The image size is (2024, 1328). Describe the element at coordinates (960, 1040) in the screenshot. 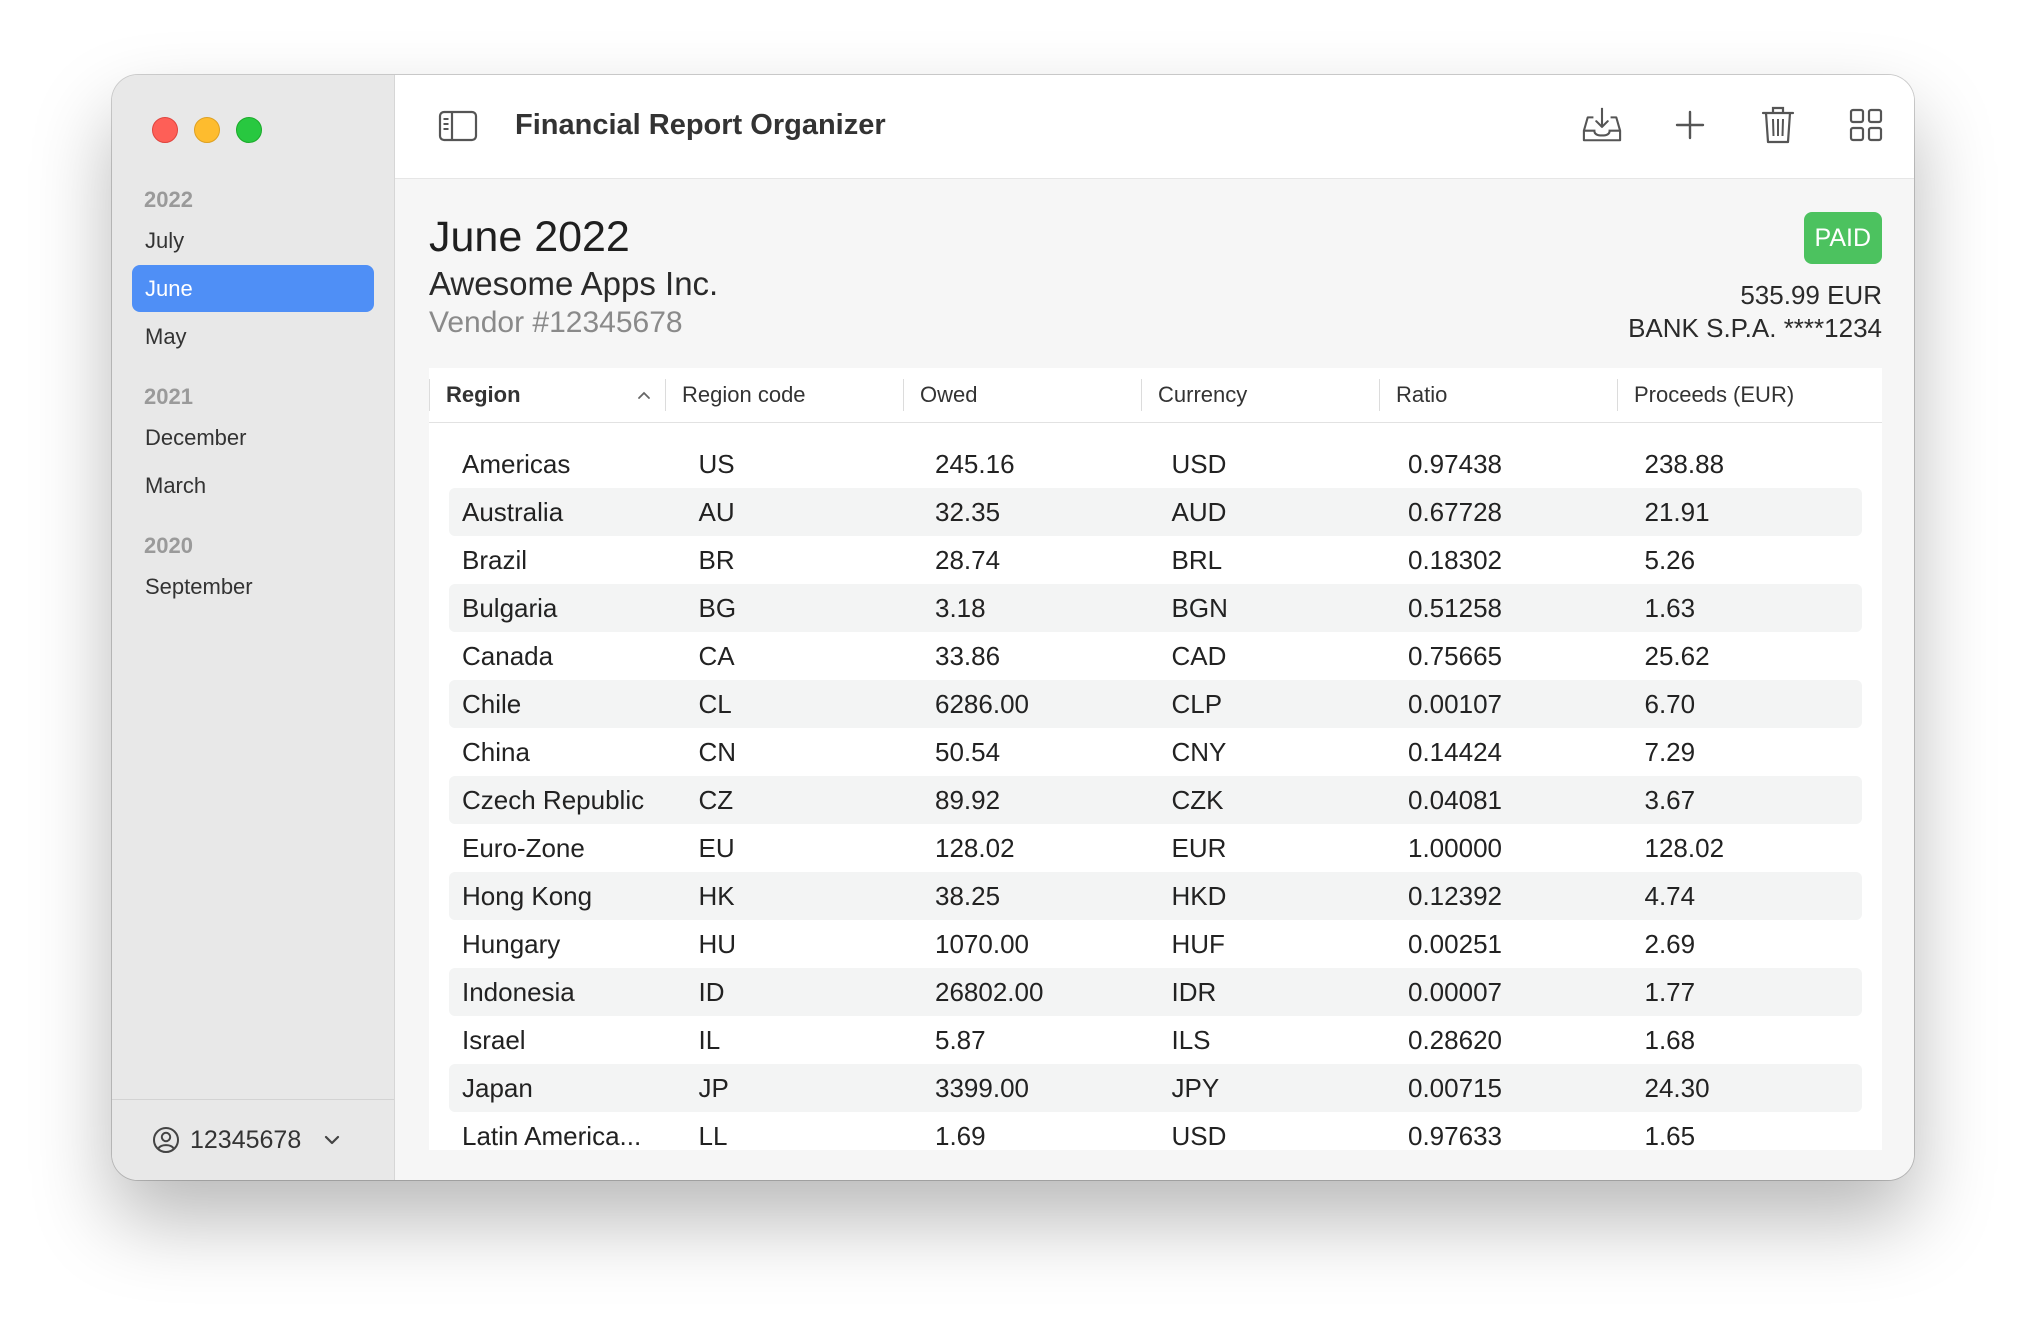

I see `owed-cell: 5.87` at that location.